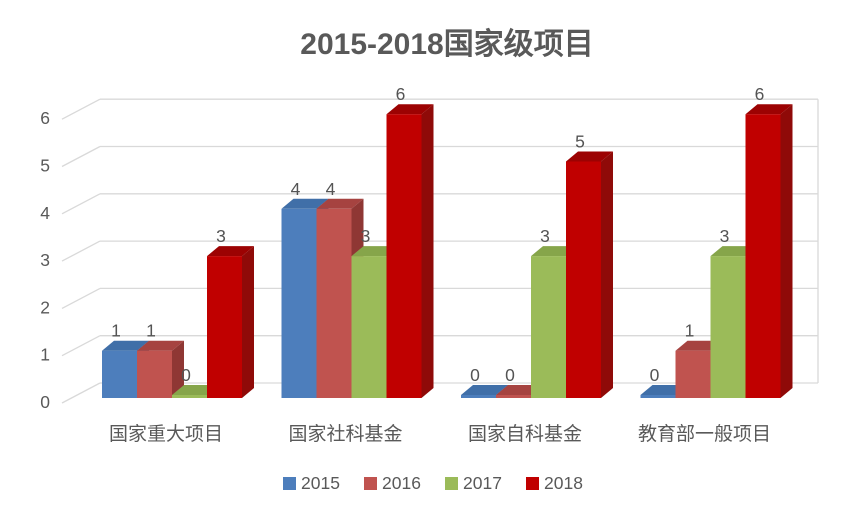 This screenshot has width=865, height=520. What do you see at coordinates (320, 483) in the screenshot?
I see `legend-label-2015: 2015` at bounding box center [320, 483].